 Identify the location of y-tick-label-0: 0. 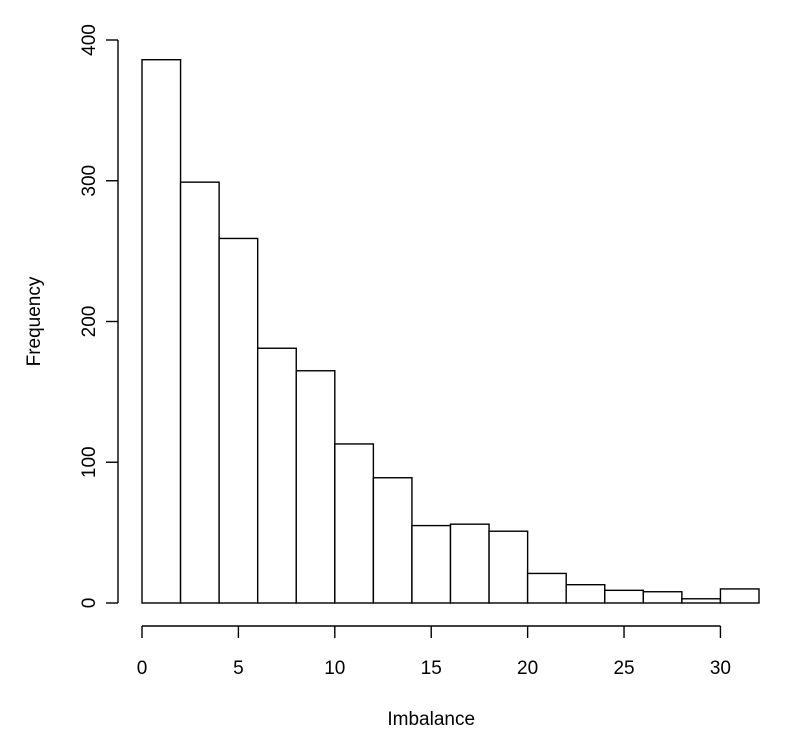
(89, 603).